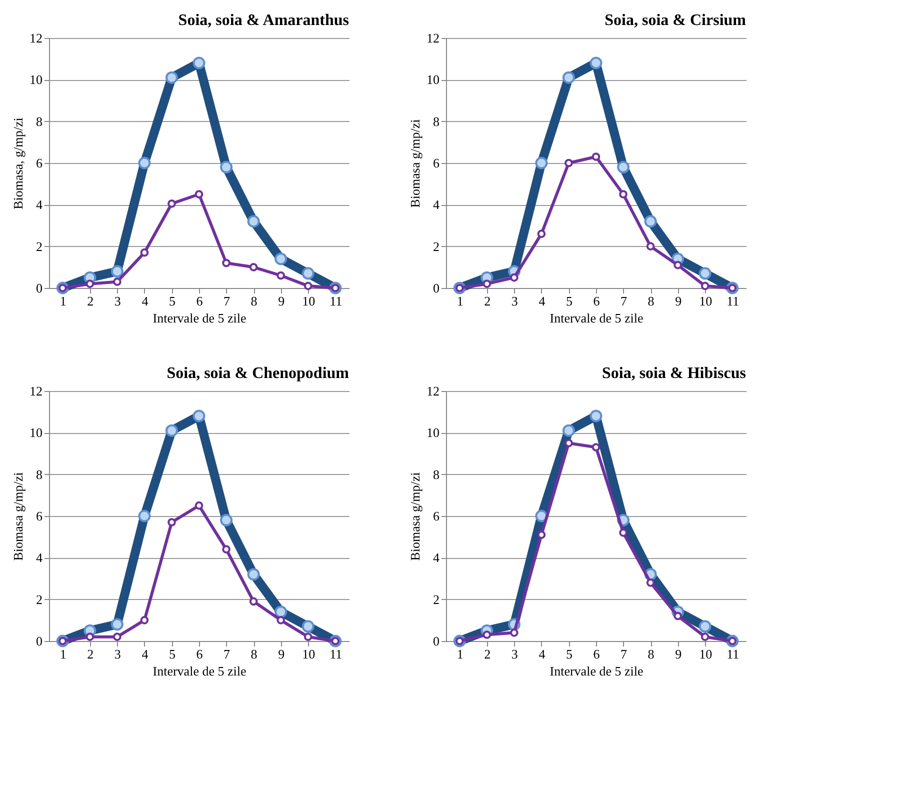 The width and height of the screenshot is (916, 811). Describe the element at coordinates (675, 20) in the screenshot. I see `chart-title: Soia, soia & Cirsium` at that location.